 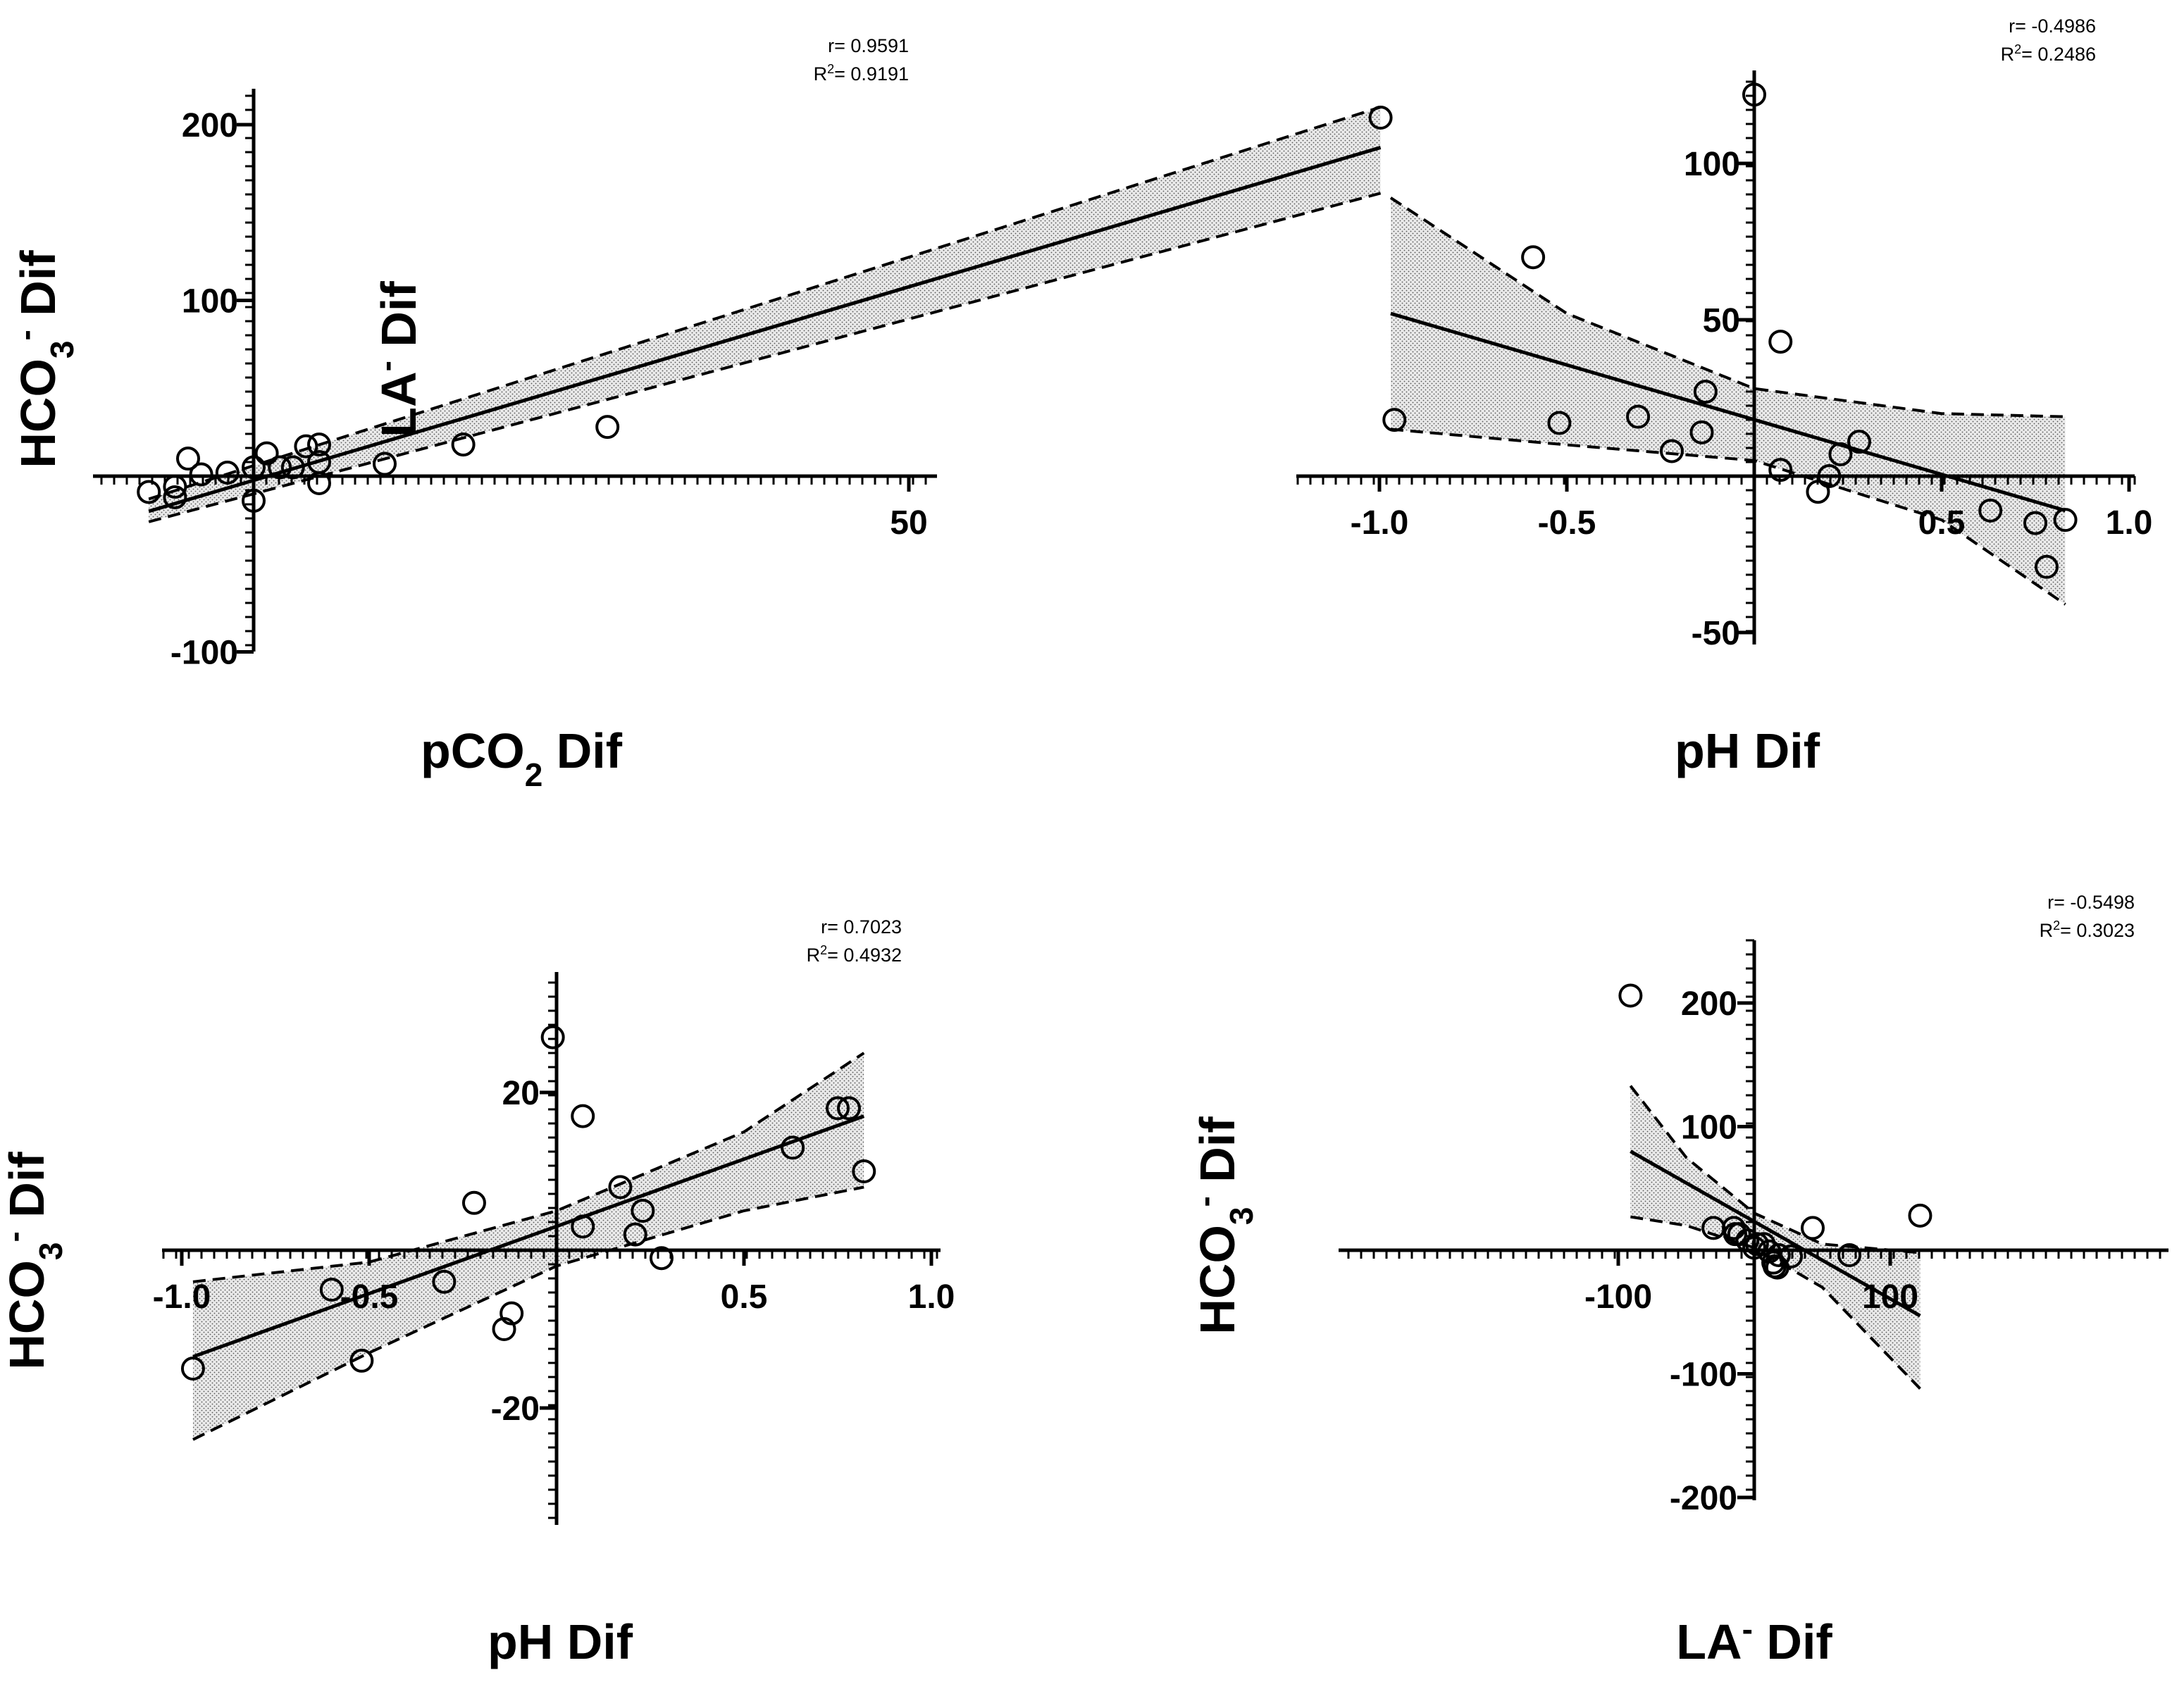 I want to click on x-tick-label: 50, so click(x=908, y=523).